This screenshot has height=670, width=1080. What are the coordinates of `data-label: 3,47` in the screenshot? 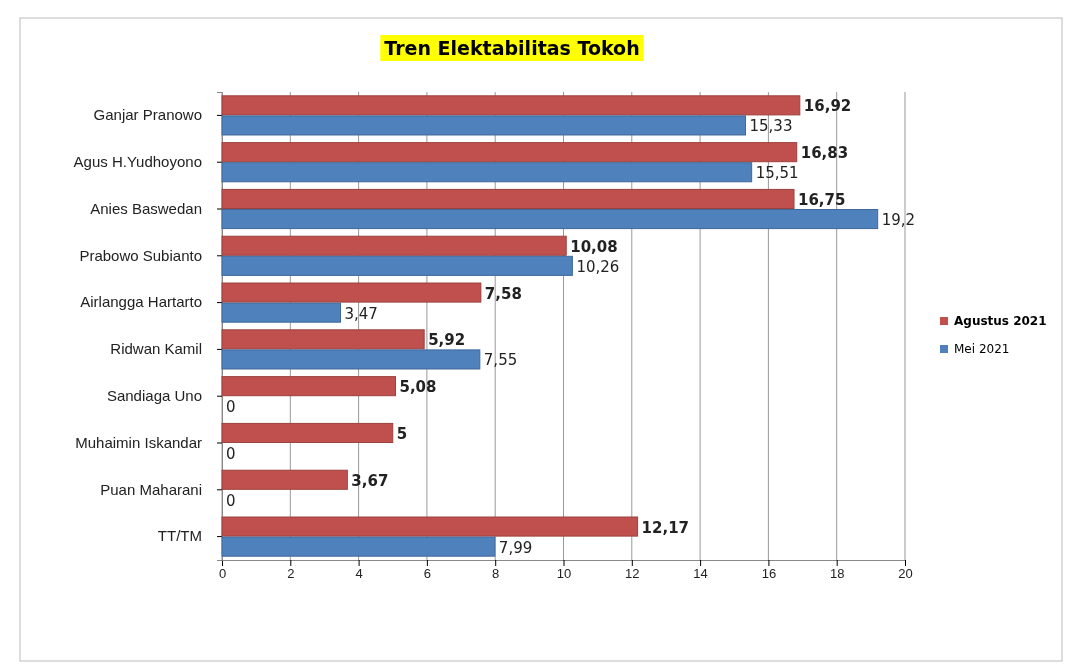 It's located at (361, 313).